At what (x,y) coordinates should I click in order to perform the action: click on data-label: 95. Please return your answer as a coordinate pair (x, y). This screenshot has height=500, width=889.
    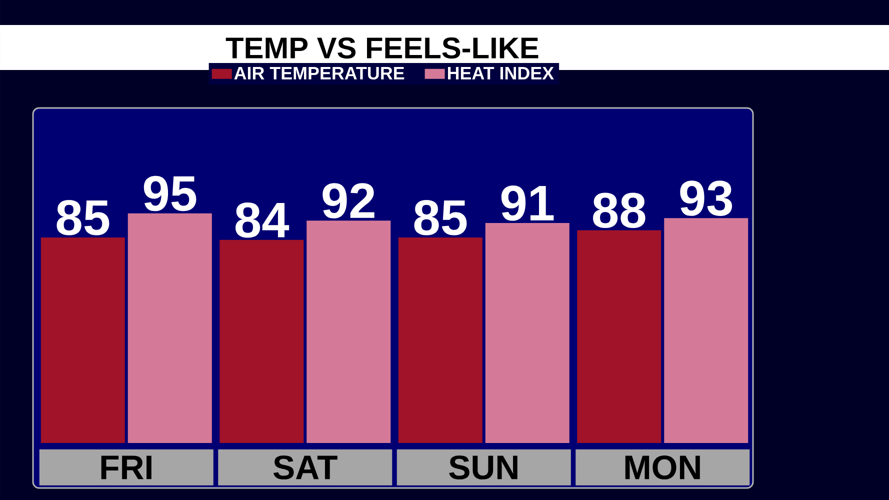
    Looking at the image, I should click on (170, 194).